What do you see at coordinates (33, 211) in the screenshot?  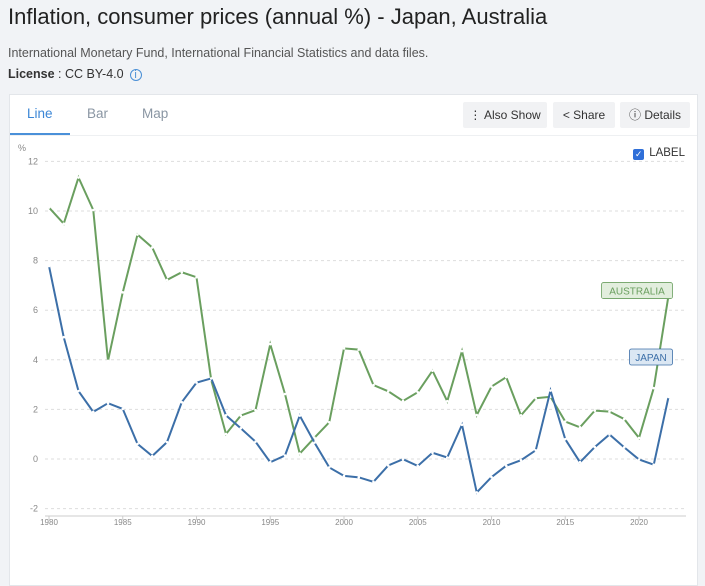 I see `y-tick-label: 10` at bounding box center [33, 211].